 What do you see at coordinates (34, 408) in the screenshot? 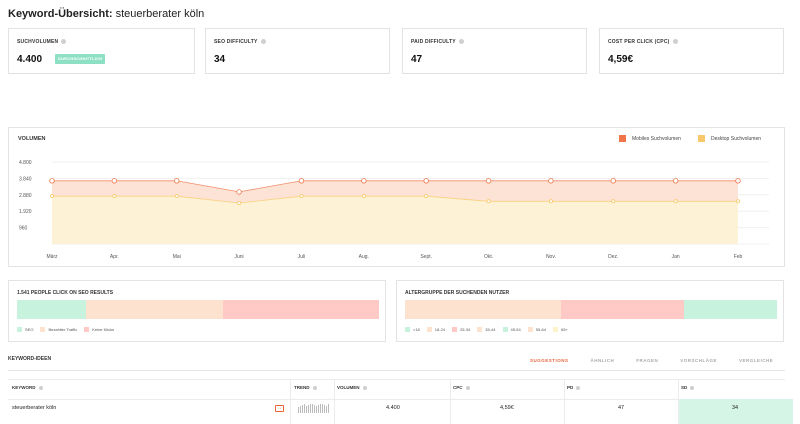
I see `keyword-cell: steuerberater köln` at bounding box center [34, 408].